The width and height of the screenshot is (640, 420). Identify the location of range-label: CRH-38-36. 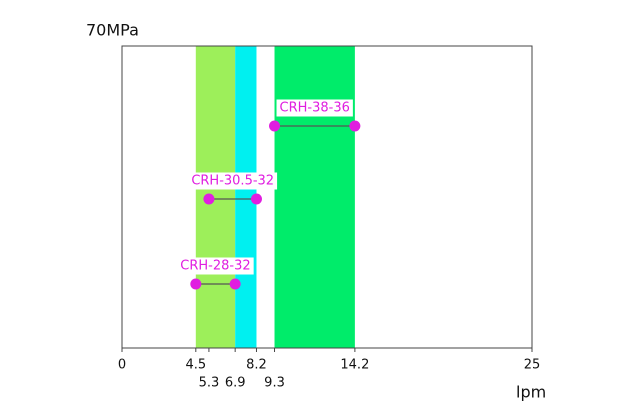
(315, 108).